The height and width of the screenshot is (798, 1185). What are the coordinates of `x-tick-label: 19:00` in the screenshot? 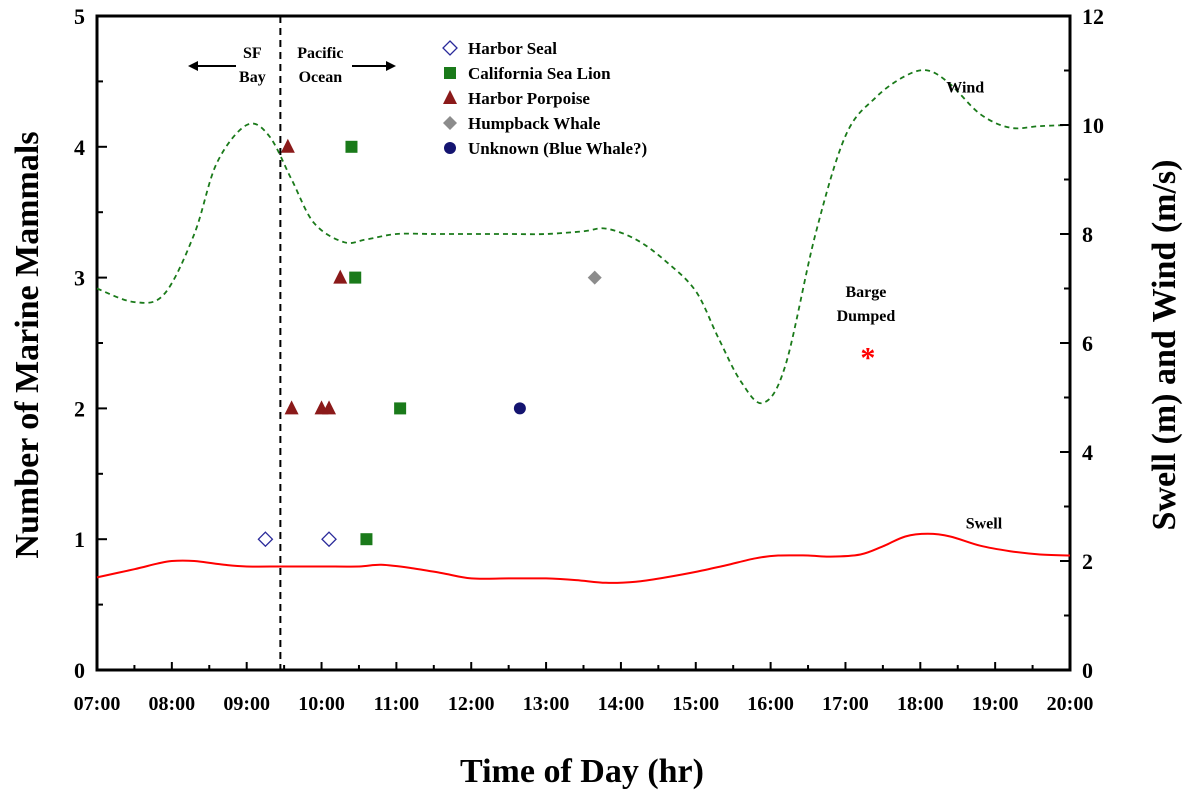 It's located at (995, 704).